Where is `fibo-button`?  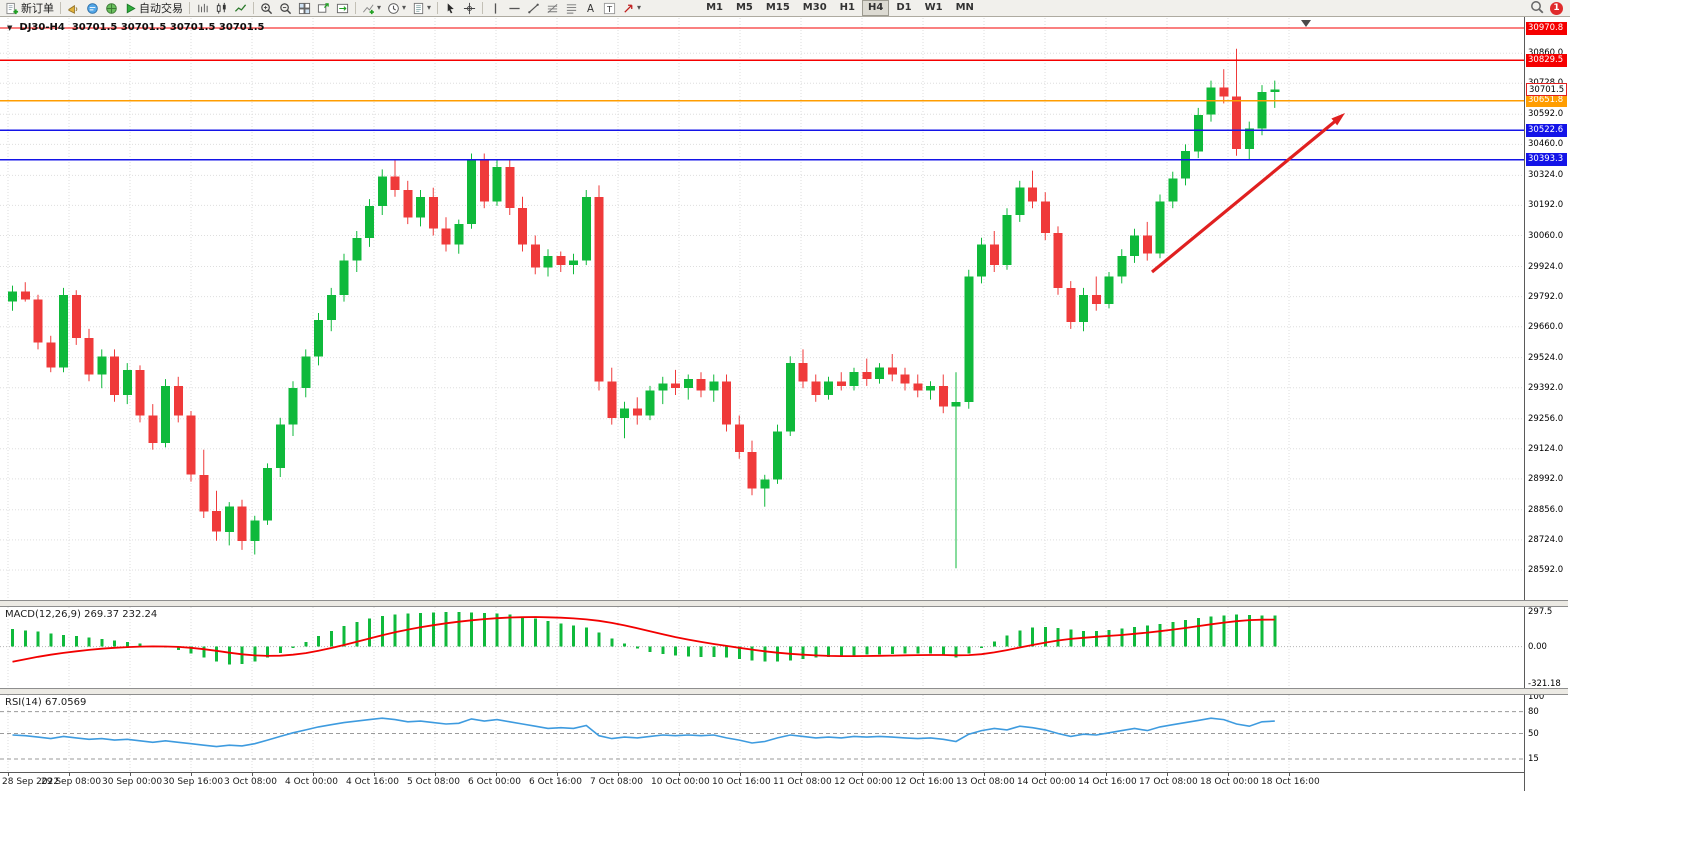 fibo-button is located at coordinates (552, 8).